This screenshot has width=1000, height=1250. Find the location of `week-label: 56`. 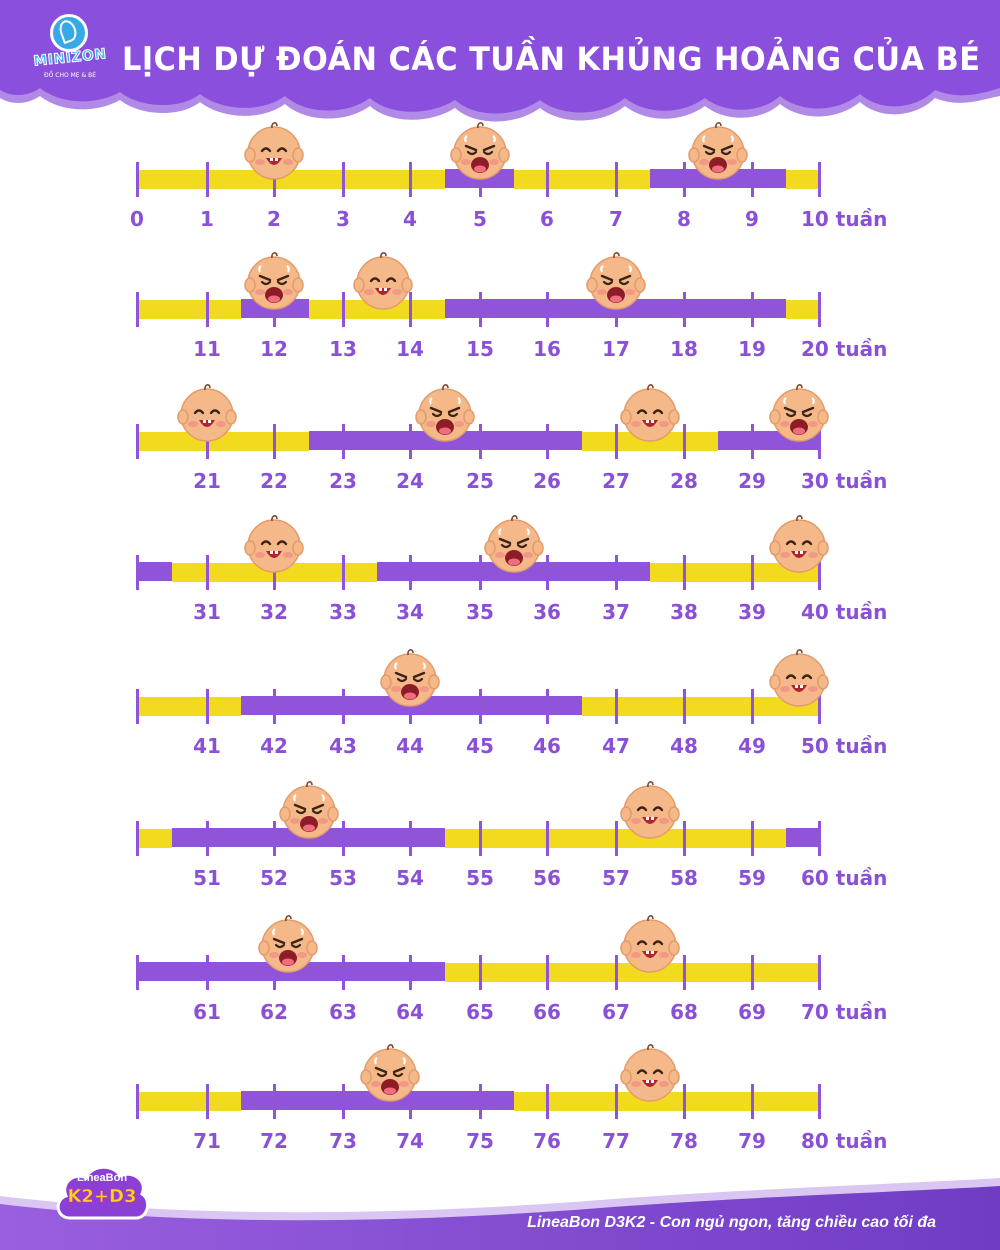

week-label: 56 is located at coordinates (547, 878).